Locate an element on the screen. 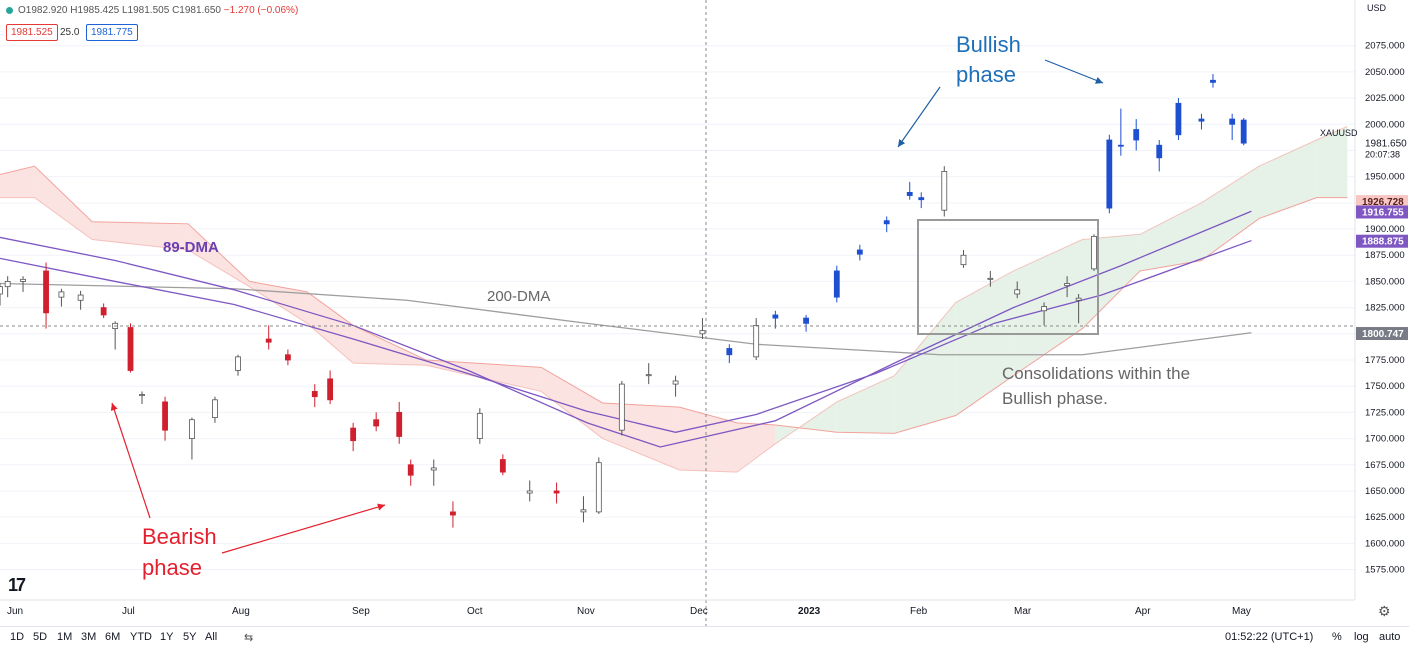 The image size is (1409, 648). auto-toggle: auto is located at coordinates (1390, 637).